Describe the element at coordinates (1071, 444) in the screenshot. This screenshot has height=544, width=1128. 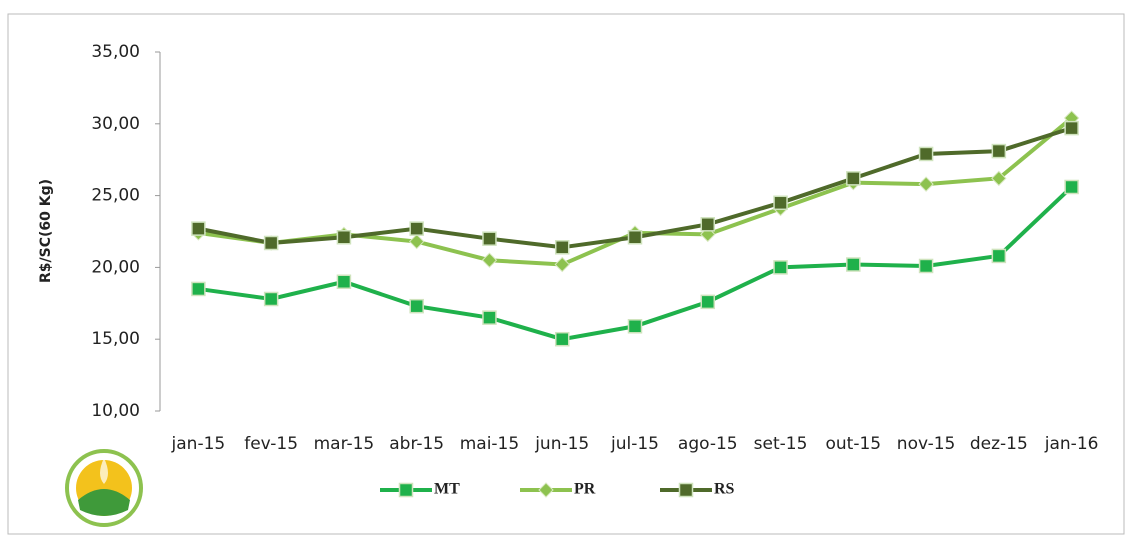
I see `x-tick-label: jan-16` at that location.